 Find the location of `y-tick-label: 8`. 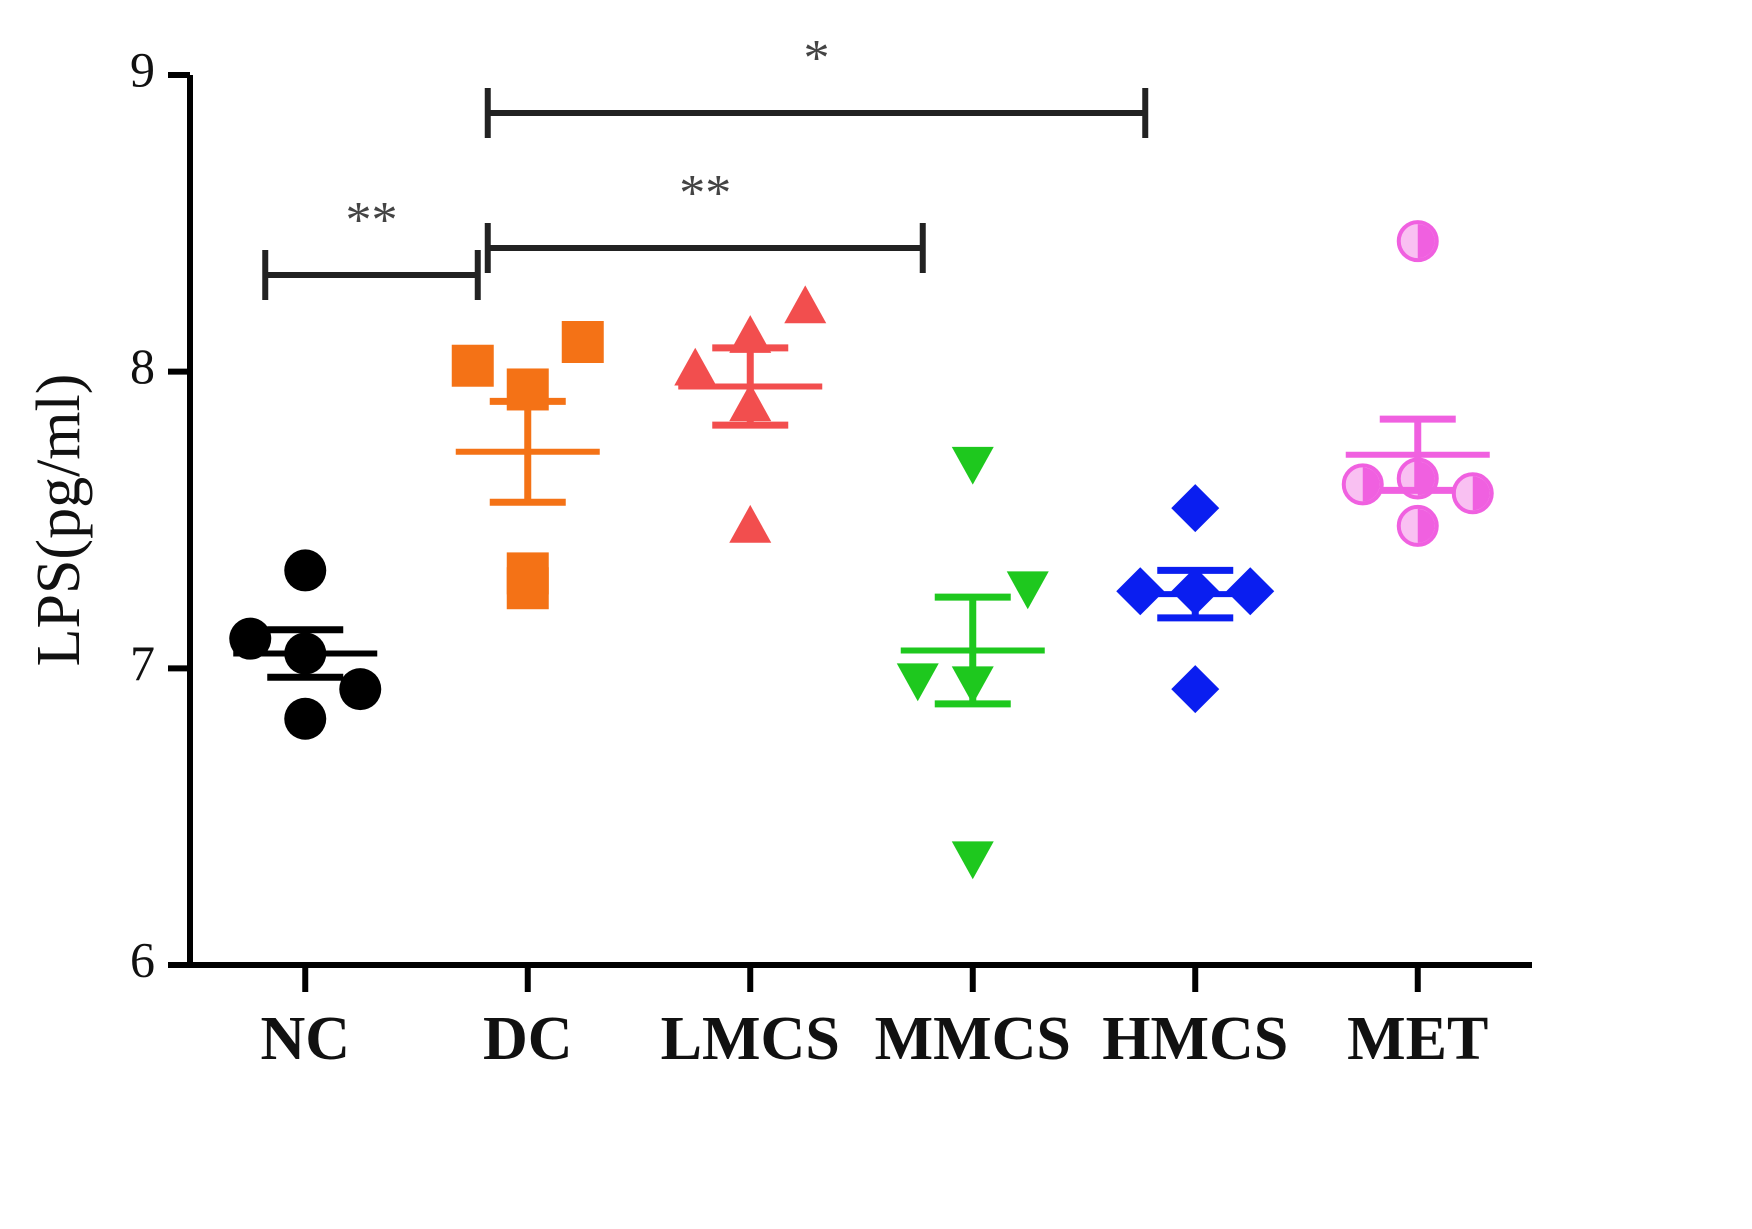

y-tick-label: 8 is located at coordinates (142, 366).